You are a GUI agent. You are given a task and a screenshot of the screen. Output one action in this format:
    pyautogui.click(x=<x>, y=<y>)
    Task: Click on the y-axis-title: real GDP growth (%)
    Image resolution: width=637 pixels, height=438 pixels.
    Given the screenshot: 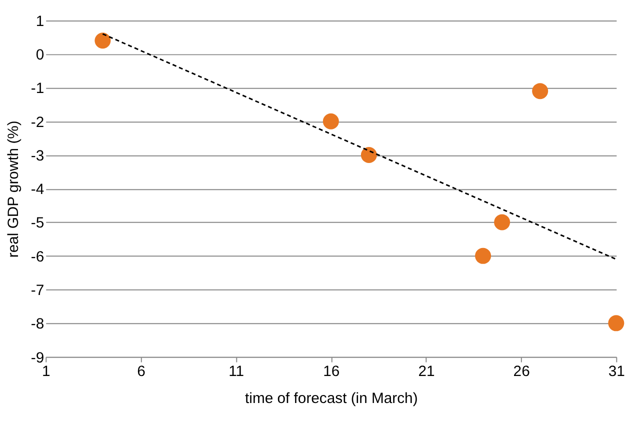 What is the action you would take?
    pyautogui.click(x=14, y=189)
    